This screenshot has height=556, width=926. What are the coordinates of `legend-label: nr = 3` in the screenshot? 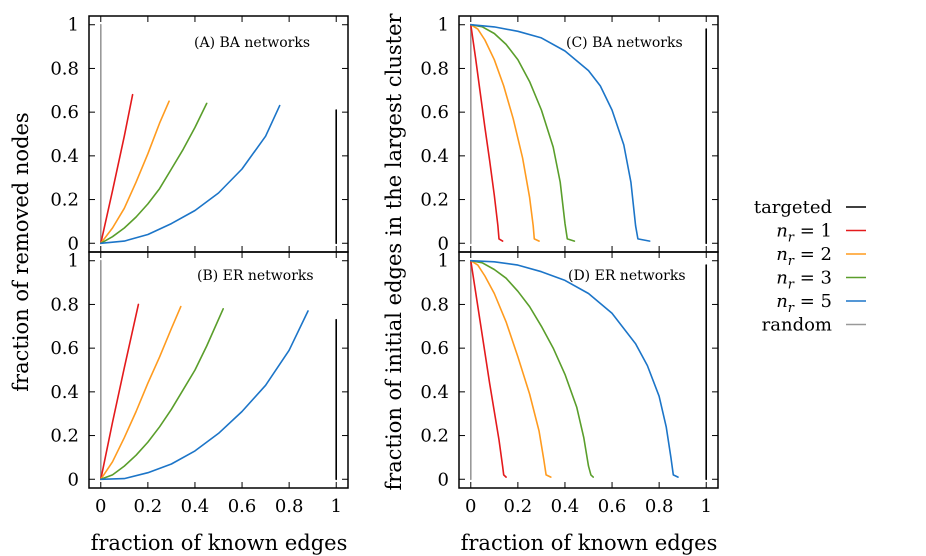 It's located at (804, 280).